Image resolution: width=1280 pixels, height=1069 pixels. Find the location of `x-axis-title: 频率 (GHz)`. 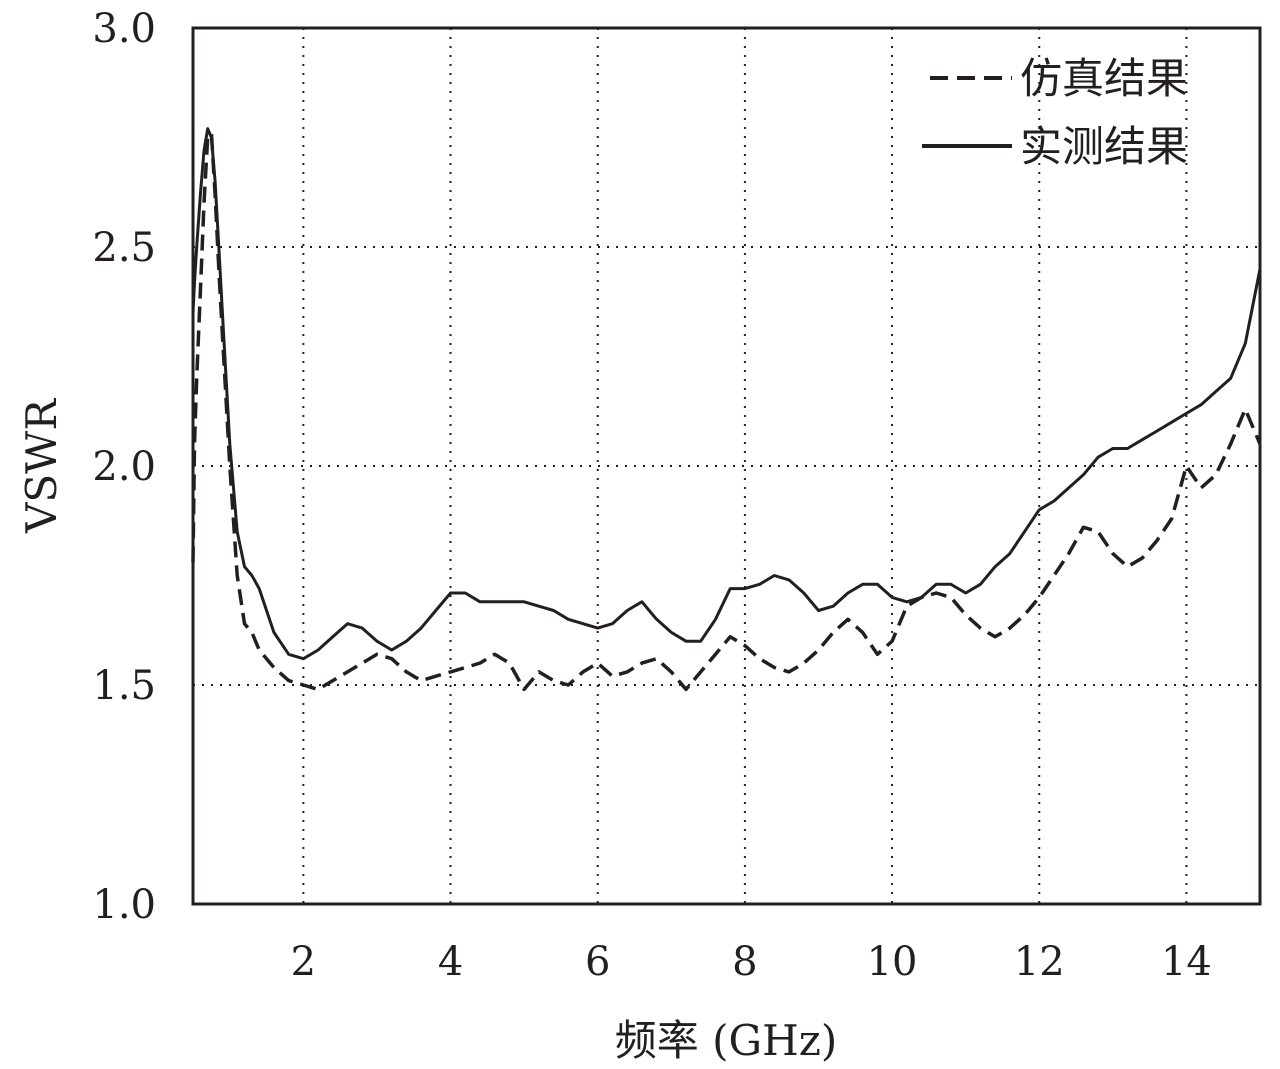

x-axis-title: 频率 (GHz) is located at coordinates (726, 1040).